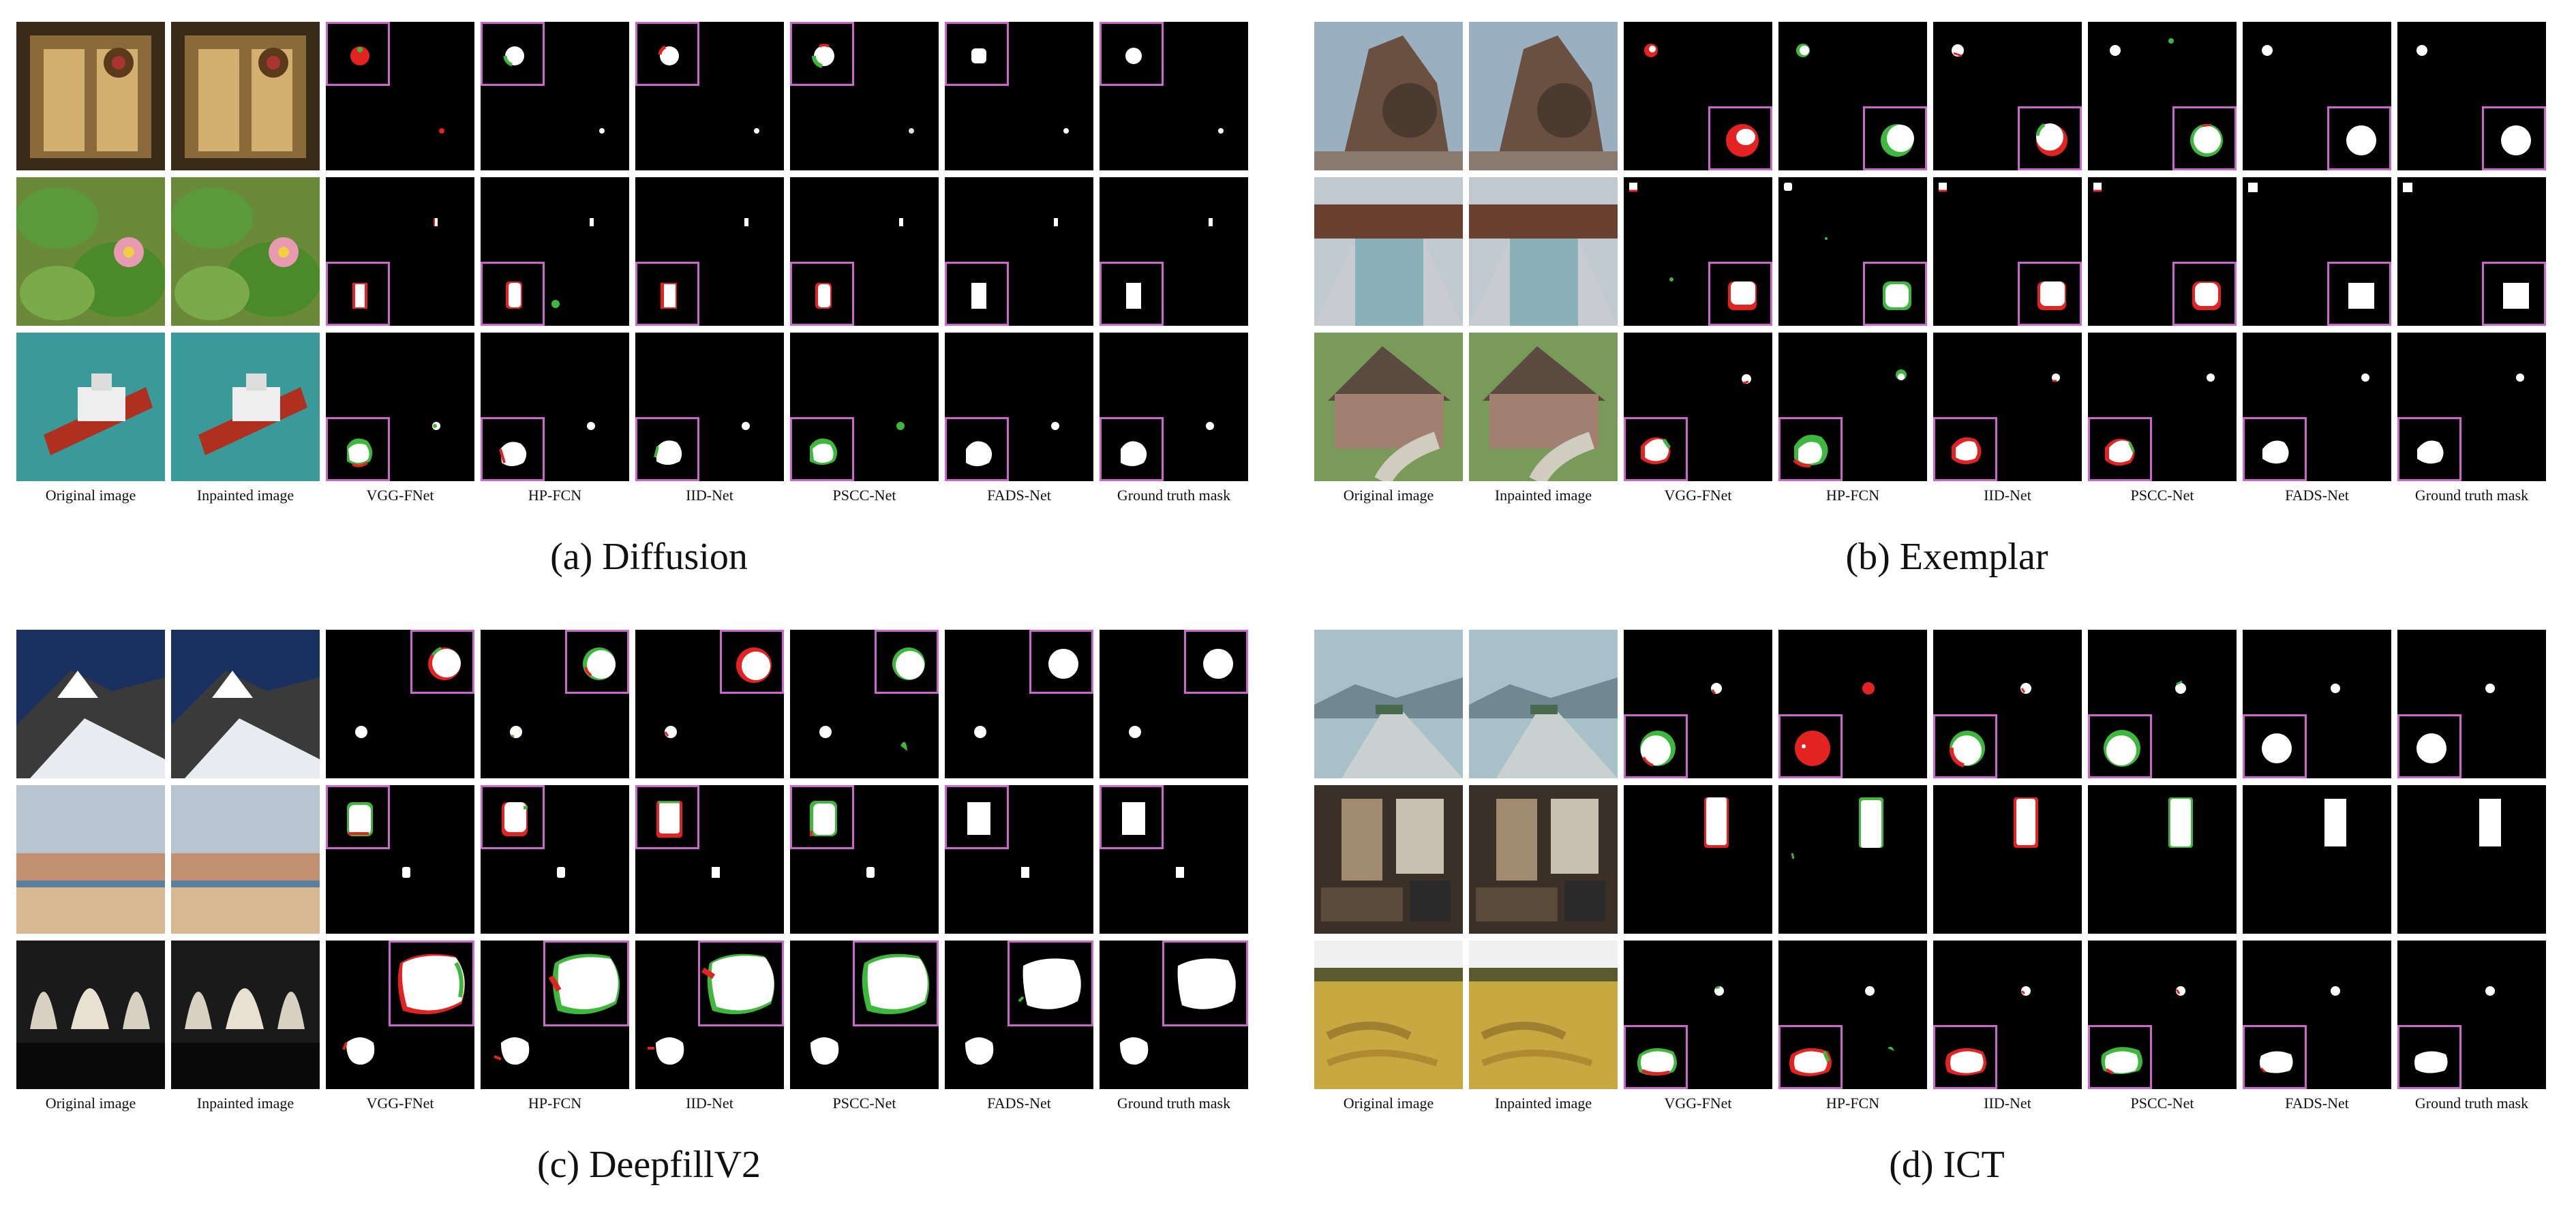 This screenshot has height=1222, width=2576. I want to click on subfigure-caption: (b) Exemplar, so click(1946, 557).